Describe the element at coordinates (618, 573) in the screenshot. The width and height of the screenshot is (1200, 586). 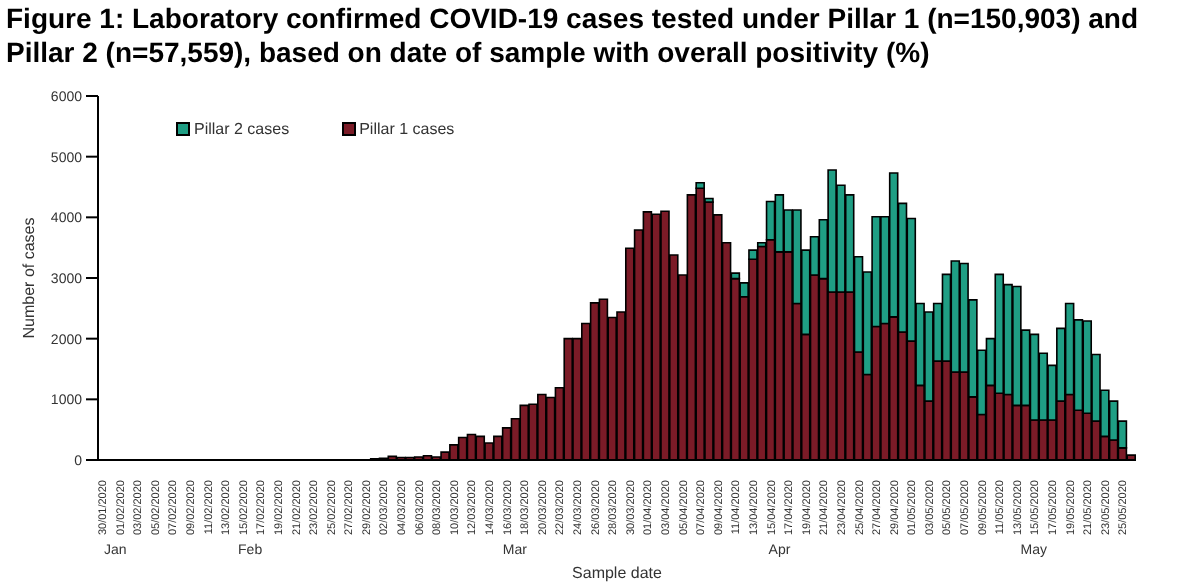
I see `x-axis-title: Sample date` at that location.